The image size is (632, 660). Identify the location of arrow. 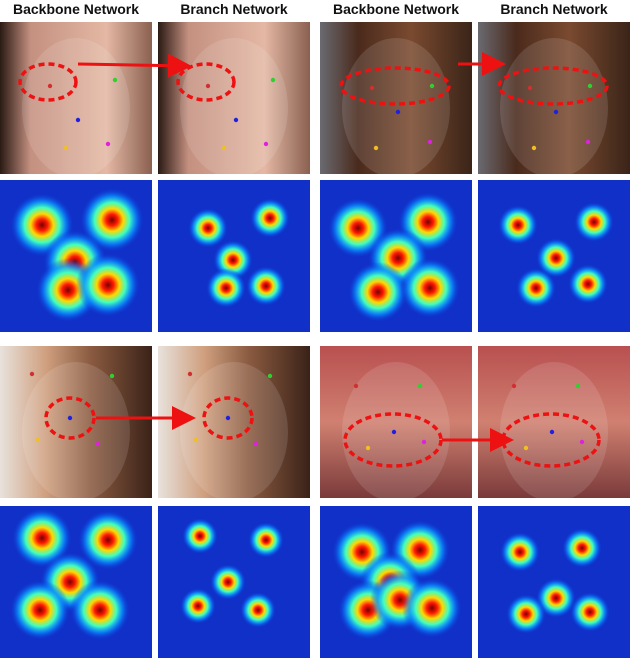
(134, 65).